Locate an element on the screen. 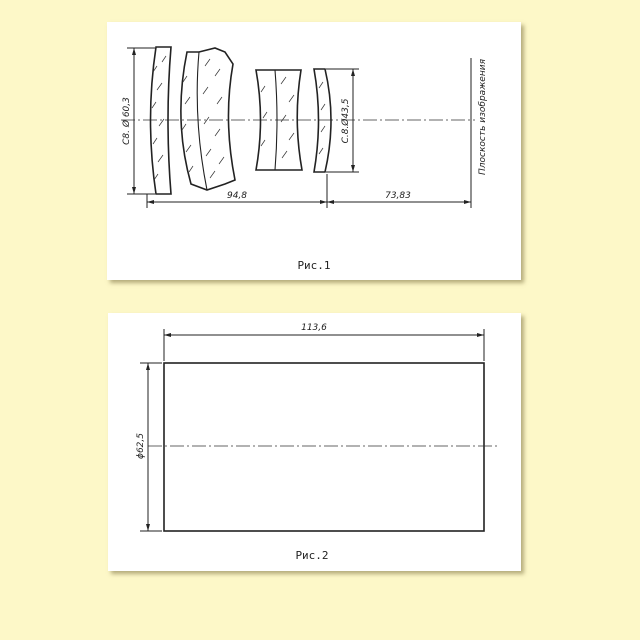 The image size is (640, 640). front-diameter-dimension: C8. Ø 60,3 is located at coordinates (138, 121).